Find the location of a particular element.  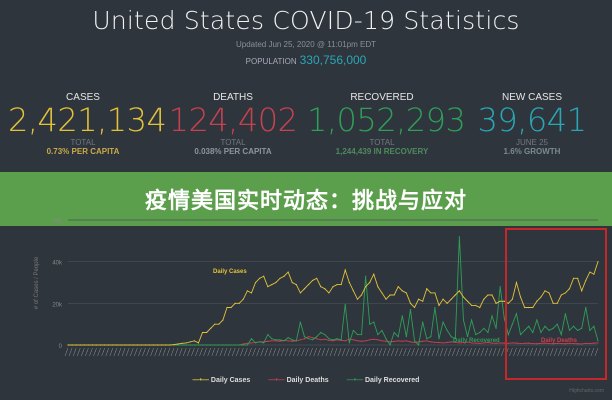

population-value: 330,756,000 is located at coordinates (333, 60).